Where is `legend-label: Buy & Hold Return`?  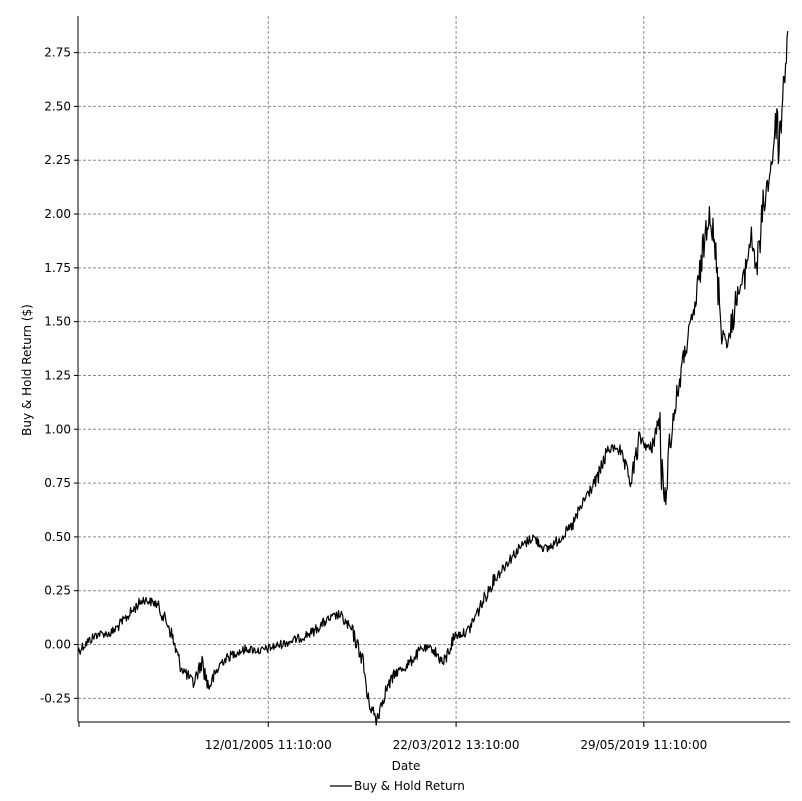
legend-label: Buy & Hold Return is located at coordinates (409, 786).